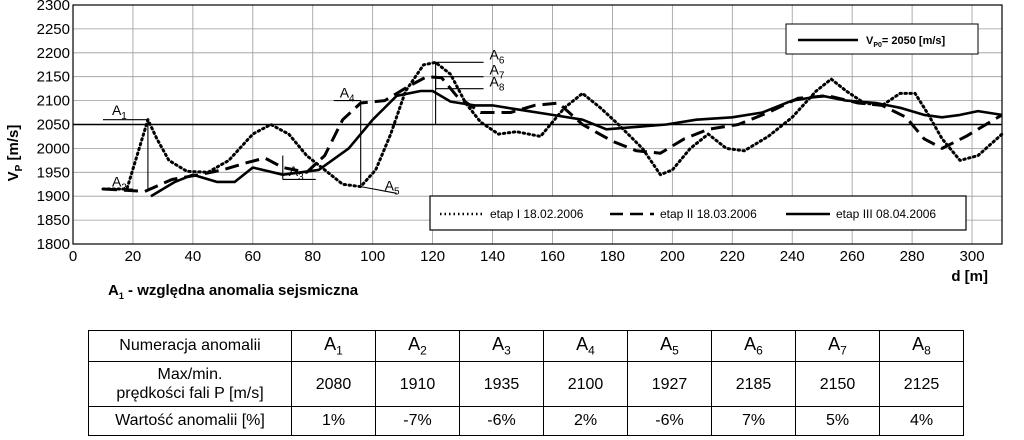  What do you see at coordinates (347, 94) in the screenshot?
I see `anomaly-label-a4: A4` at bounding box center [347, 94].